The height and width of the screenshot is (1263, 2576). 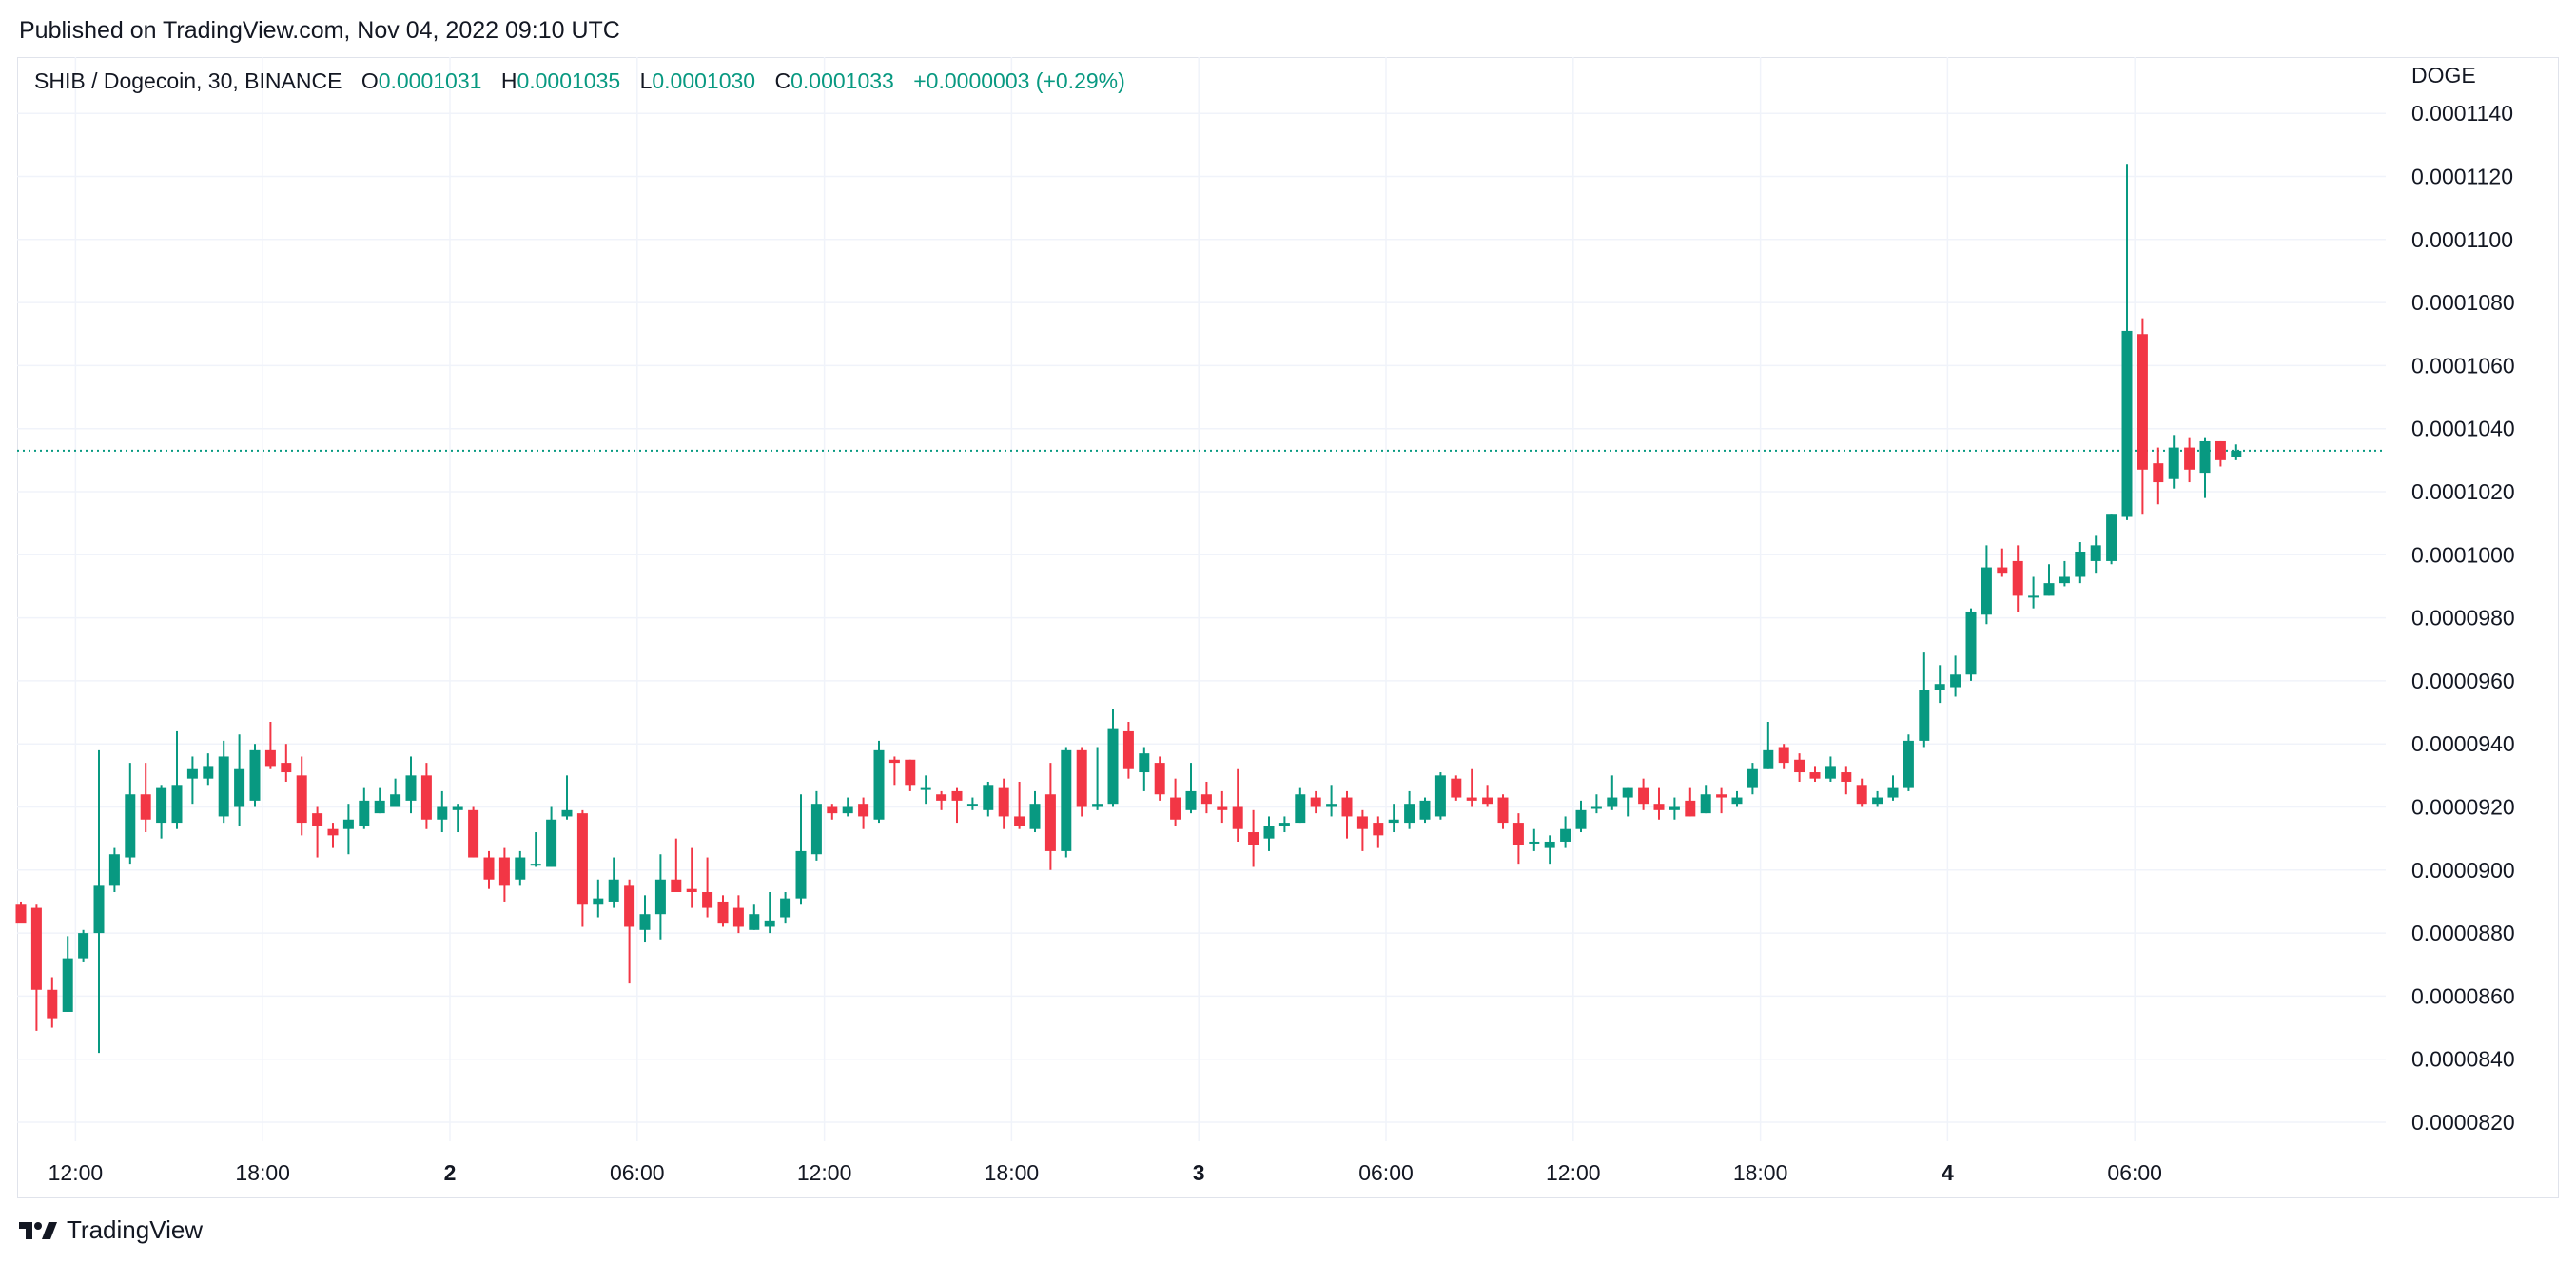 What do you see at coordinates (111, 1230) in the screenshot?
I see `tradingview-brand: TradingView` at bounding box center [111, 1230].